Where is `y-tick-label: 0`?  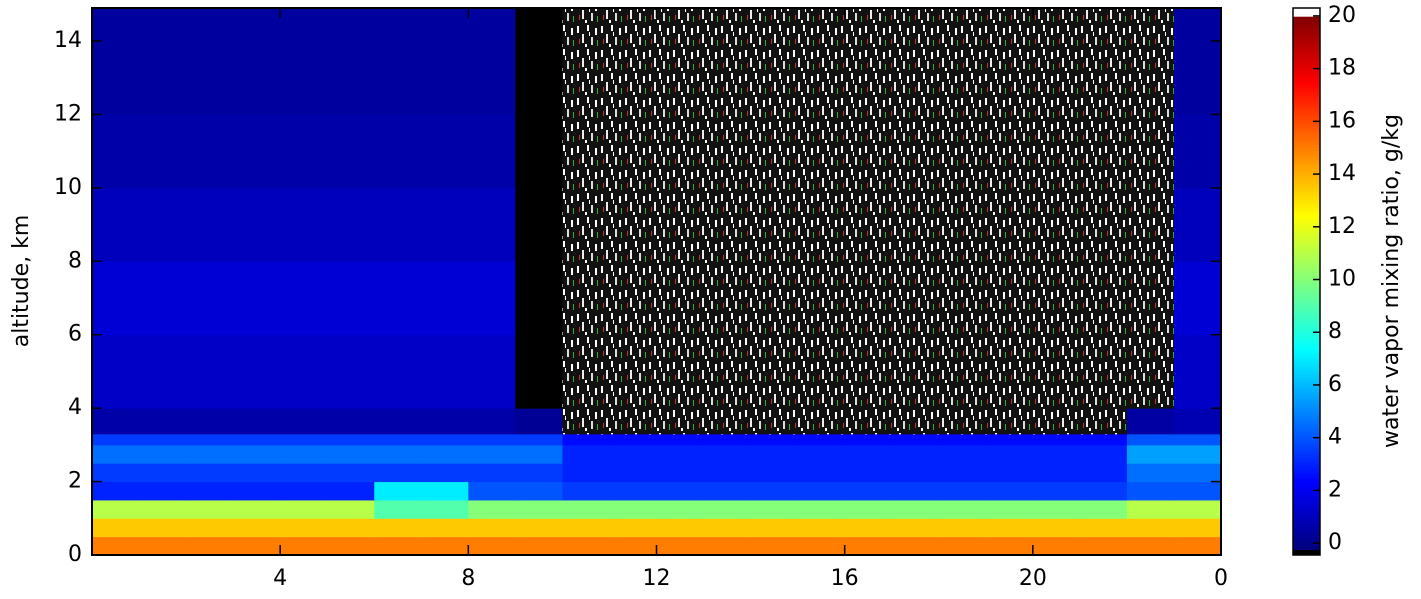
y-tick-label: 0 is located at coordinates (75, 554).